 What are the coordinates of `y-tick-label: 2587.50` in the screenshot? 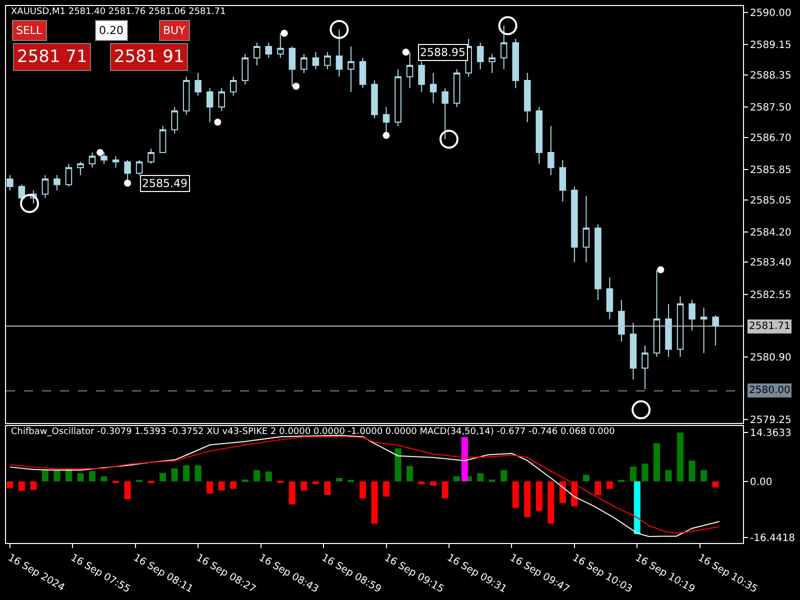 It's located at (771, 108).